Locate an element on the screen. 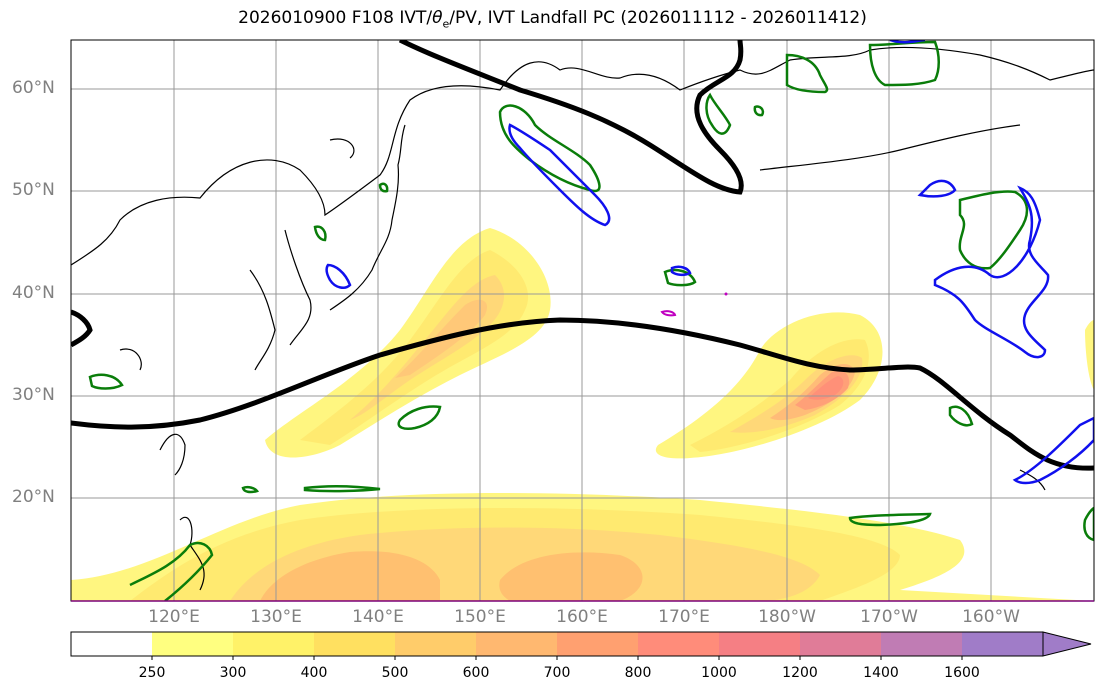 This screenshot has width=1105, height=694. lon-label-170e: 170°E is located at coordinates (684, 617).